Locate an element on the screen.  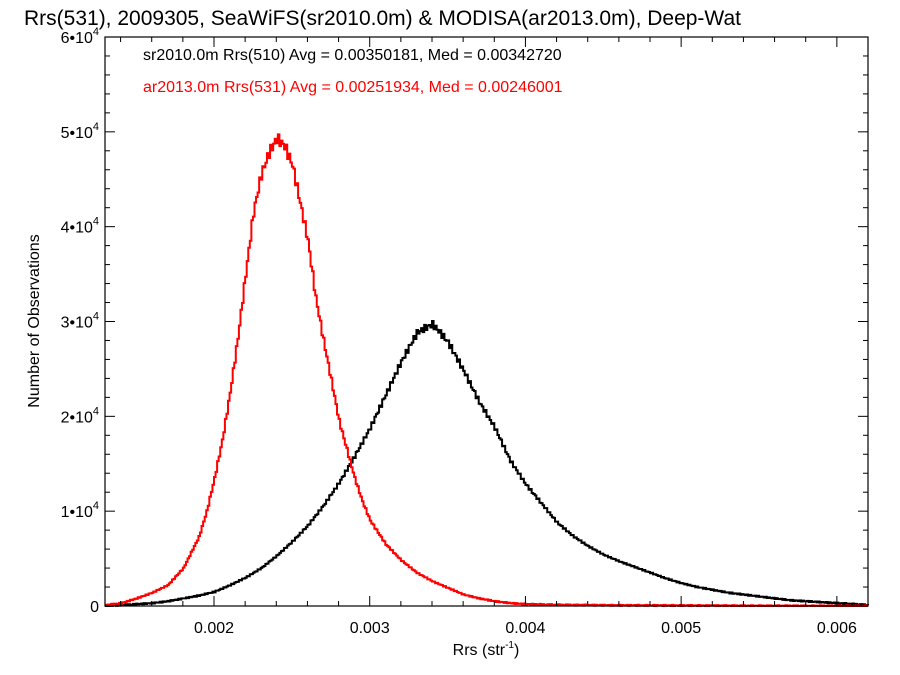
x-tick-label: 0.005 is located at coordinates (681, 628).